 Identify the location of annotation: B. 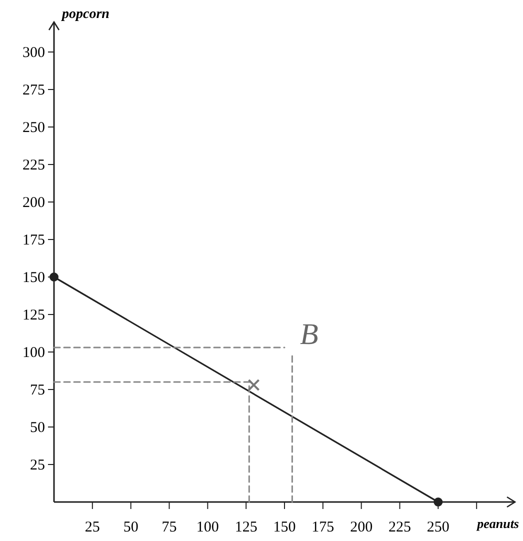
(309, 334).